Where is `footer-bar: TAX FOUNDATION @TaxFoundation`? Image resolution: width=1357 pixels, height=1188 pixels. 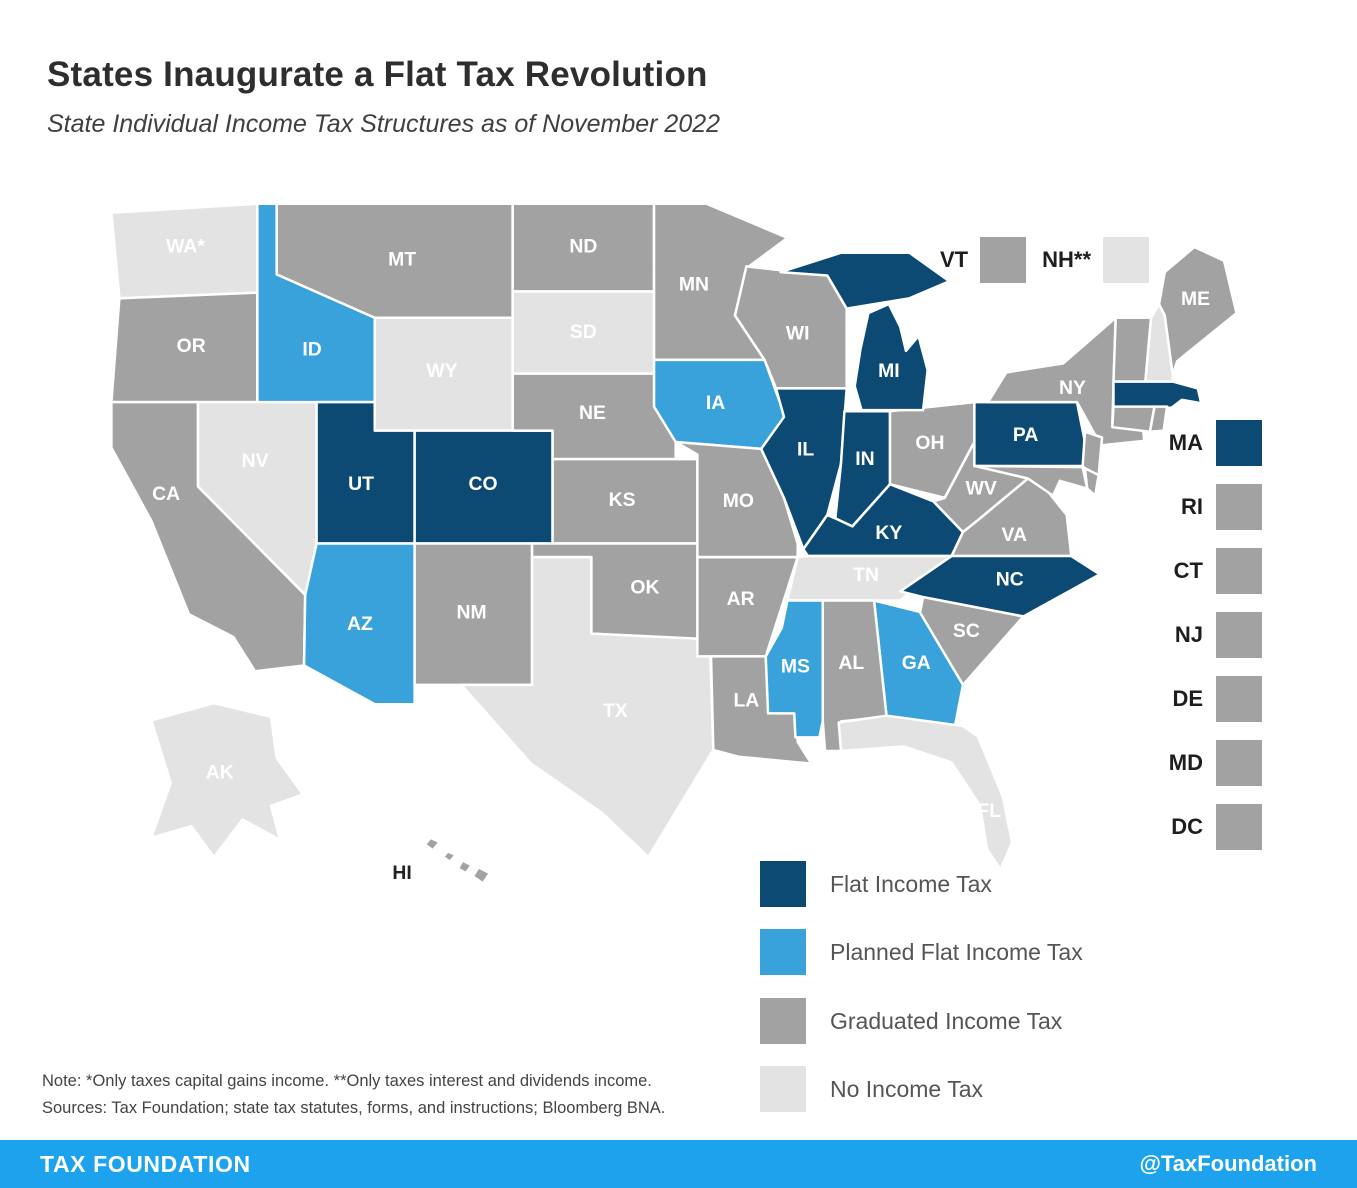 footer-bar: TAX FOUNDATION @TaxFoundation is located at coordinates (678, 1164).